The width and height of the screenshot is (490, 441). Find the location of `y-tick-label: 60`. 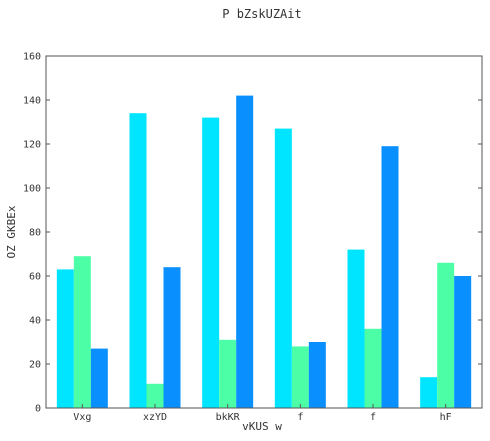

y-tick-label: 60 is located at coordinates (35, 277).